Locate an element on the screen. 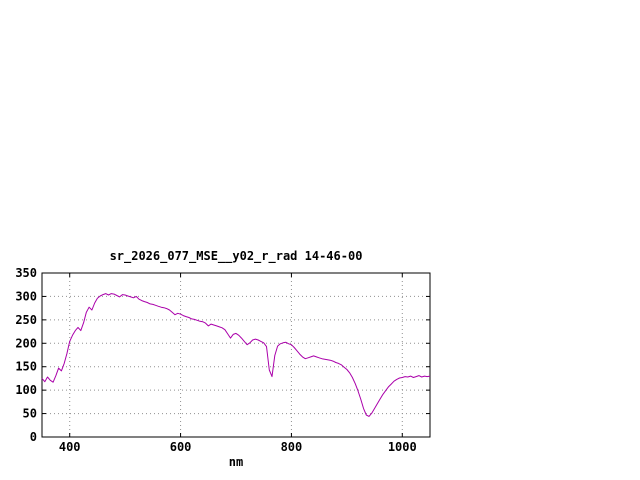 The height and width of the screenshot is (480, 640). y-tick-label: 250 is located at coordinates (26, 320).